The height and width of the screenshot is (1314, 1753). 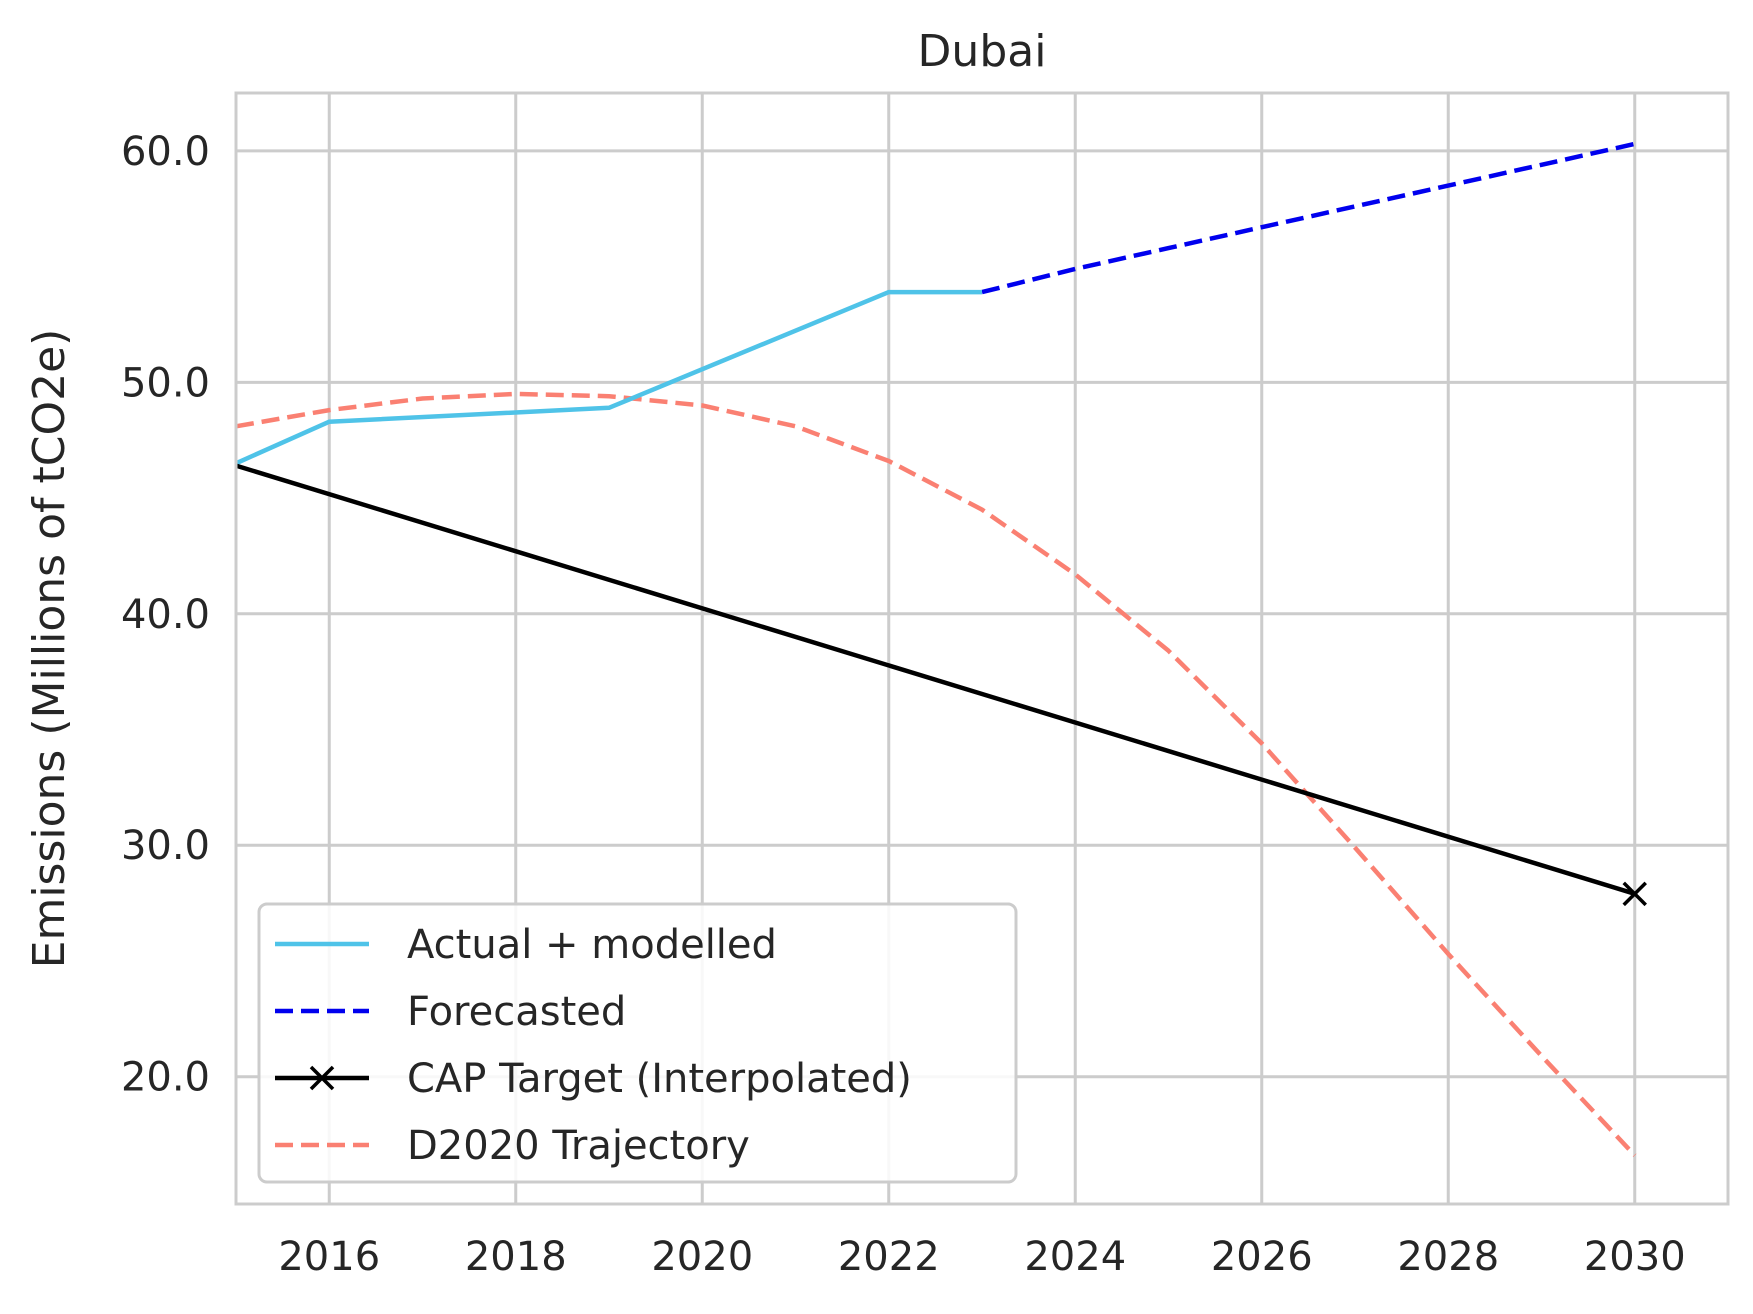 What do you see at coordinates (1634, 894) in the screenshot?
I see `series-marker-cap-target-interpolated` at bounding box center [1634, 894].